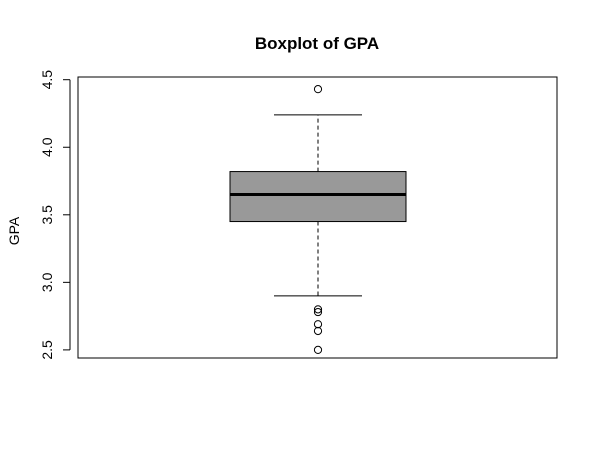 The image size is (597, 458). I want to click on y-tick-label: 4.5, so click(47, 80).